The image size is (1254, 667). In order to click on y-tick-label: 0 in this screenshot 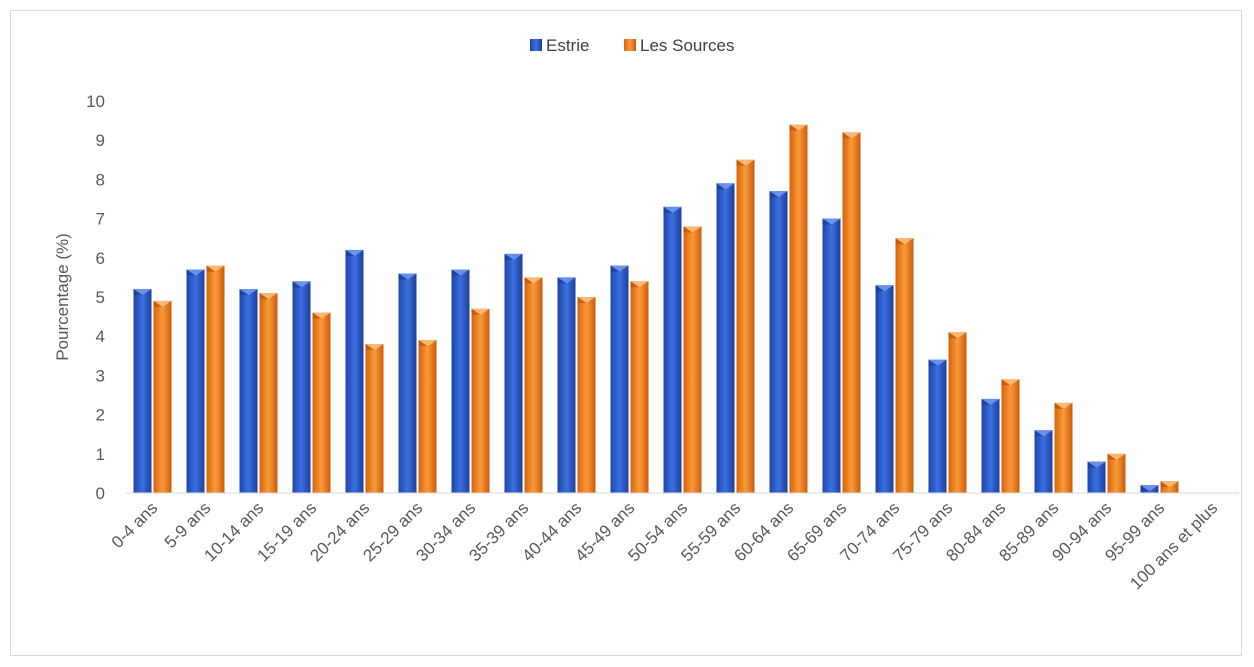, I will do `click(100, 493)`.